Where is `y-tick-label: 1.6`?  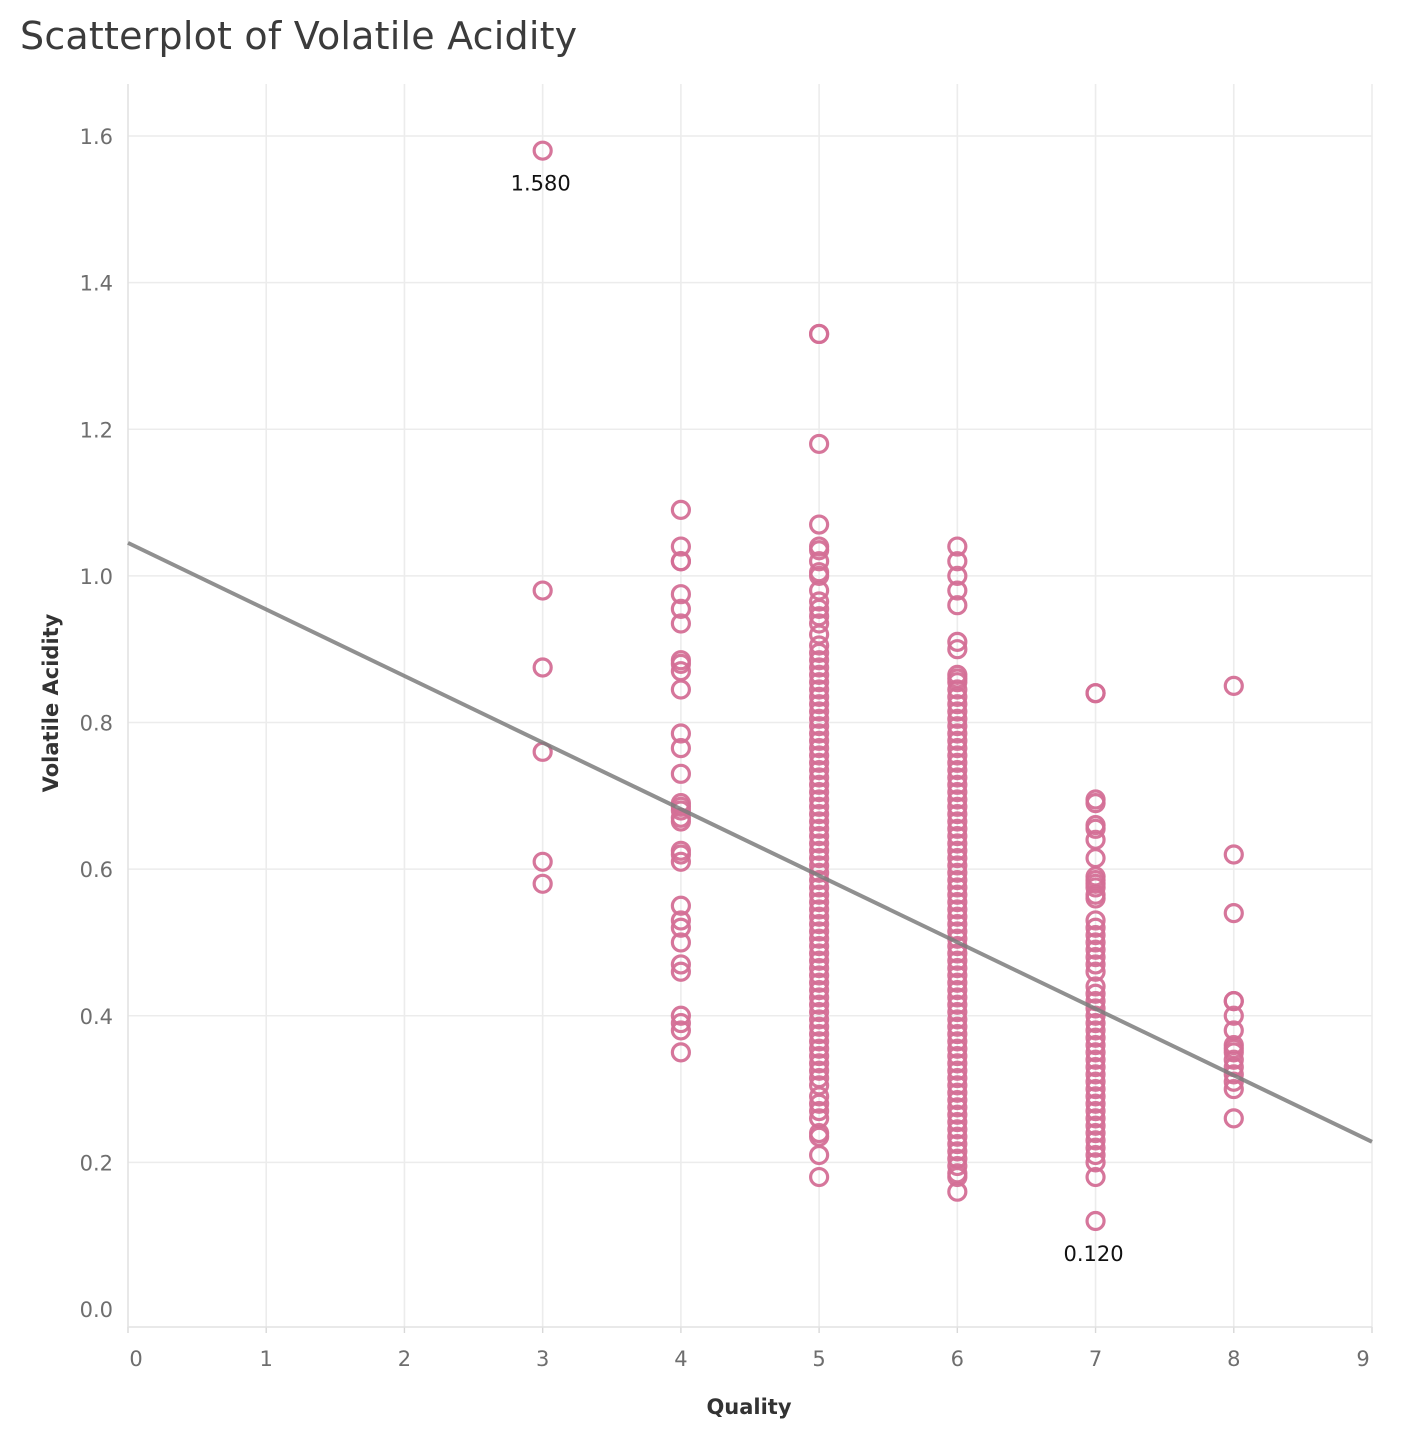
y-tick-label: 1.6 is located at coordinates (96, 137).